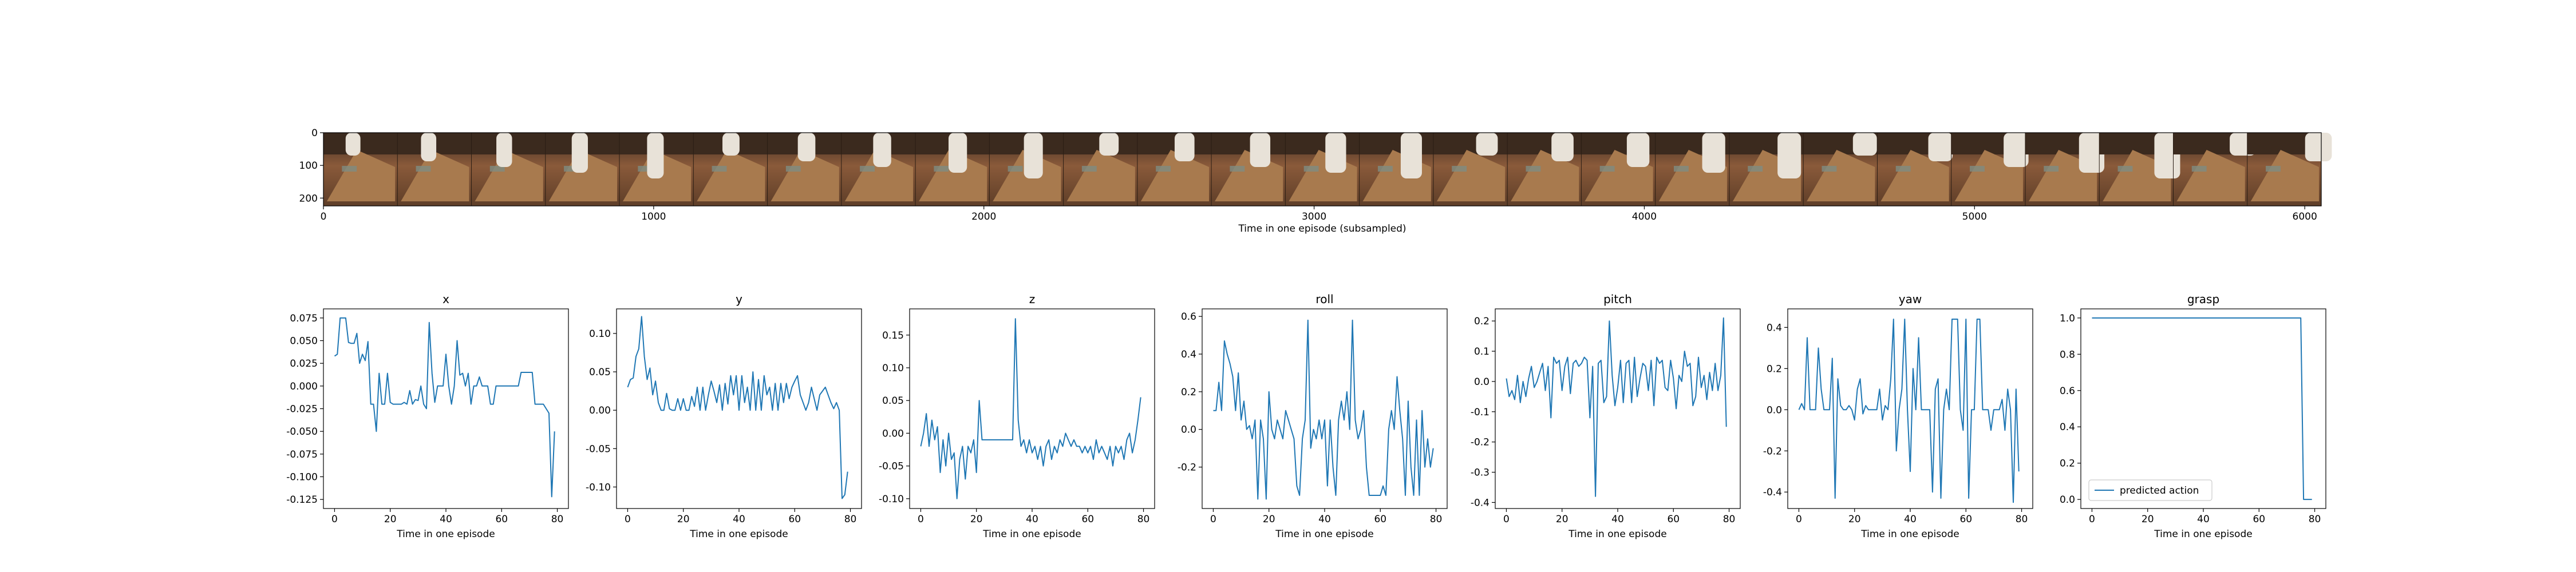 This screenshot has height=572, width=2576. I want to click on chart-title: pitch, so click(1617, 299).